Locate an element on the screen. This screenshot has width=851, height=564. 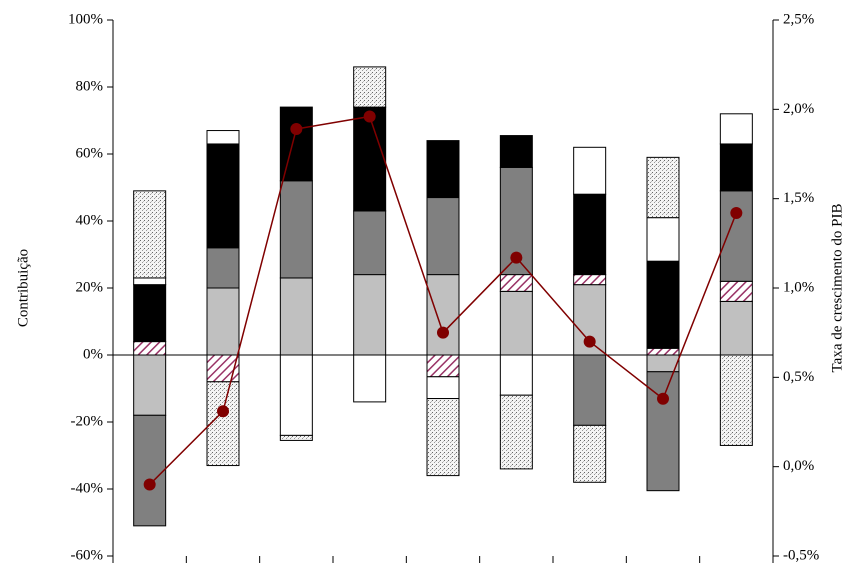
y-tick-label: 60% is located at coordinates (90, 153).